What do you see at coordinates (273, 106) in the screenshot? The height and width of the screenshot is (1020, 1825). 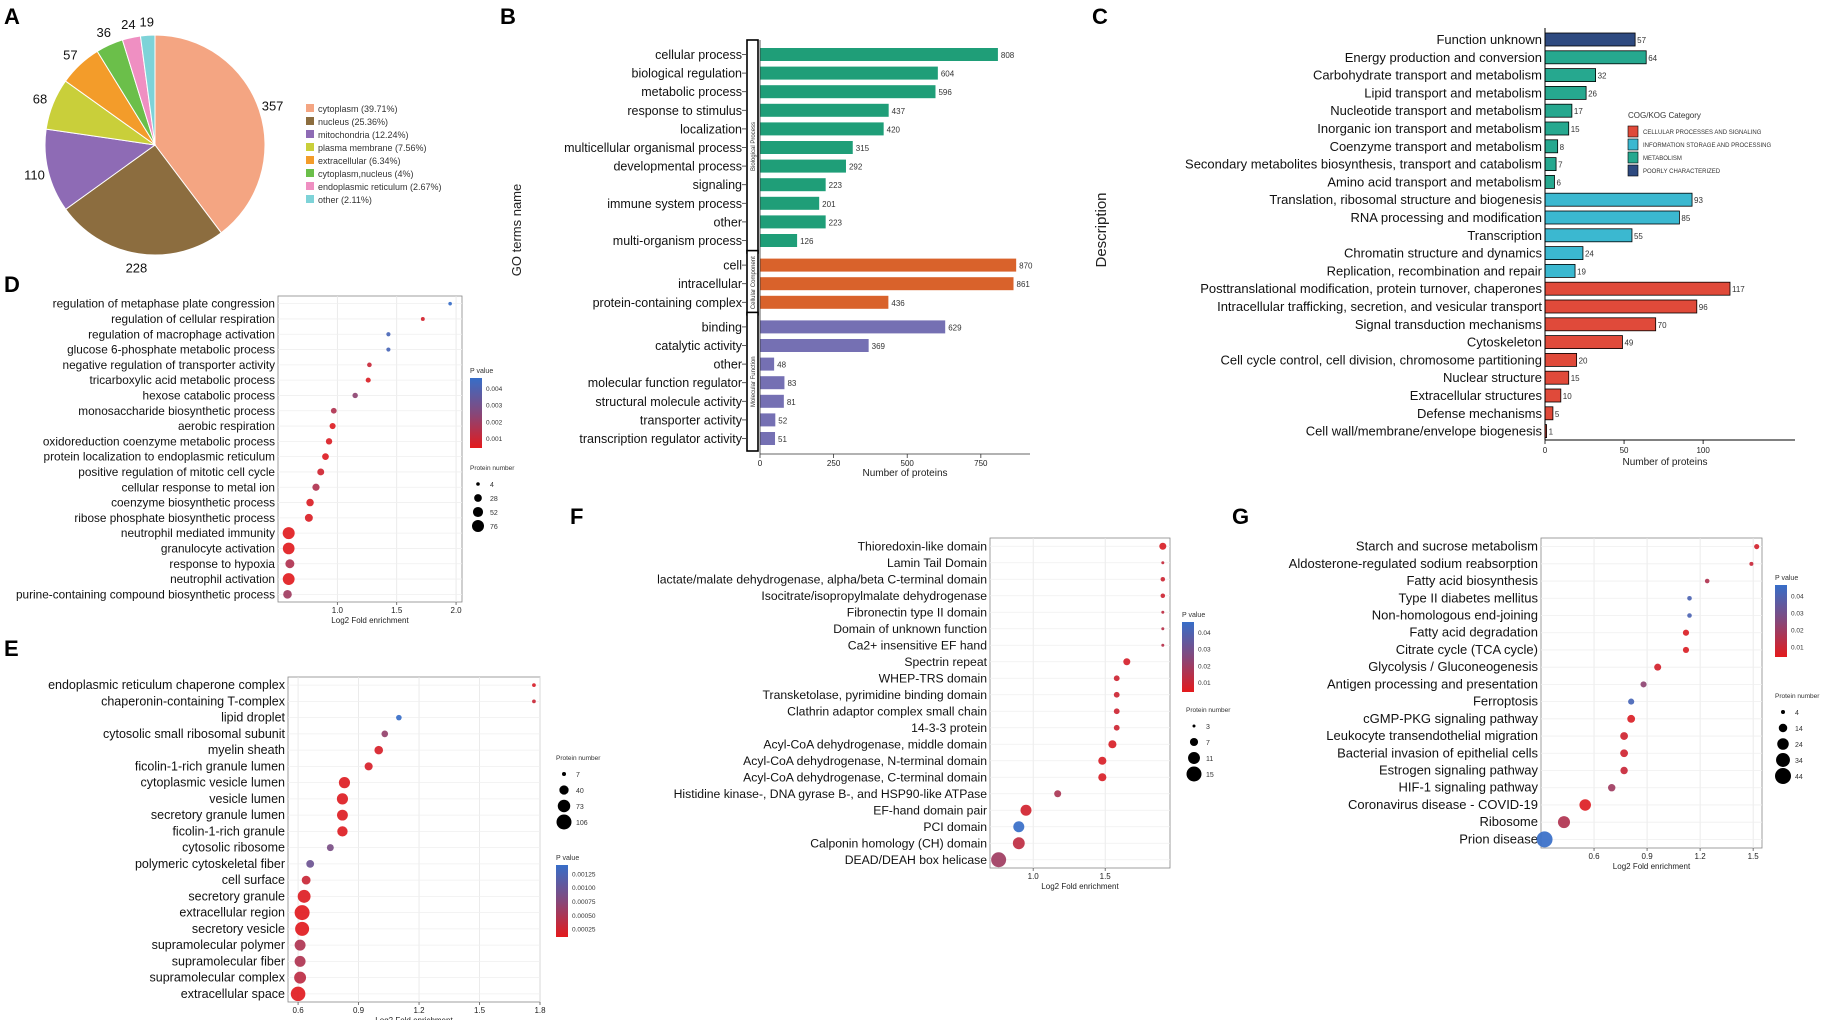 I see `pie-value-label: 357` at bounding box center [273, 106].